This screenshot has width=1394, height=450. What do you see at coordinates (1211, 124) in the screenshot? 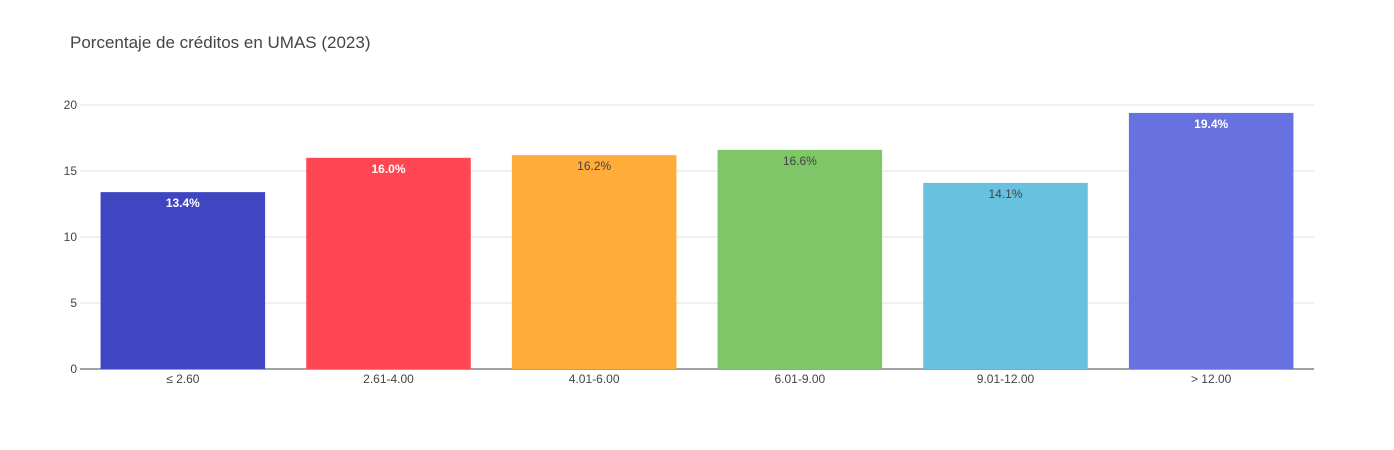
I see `data-label: 19.4%` at bounding box center [1211, 124].